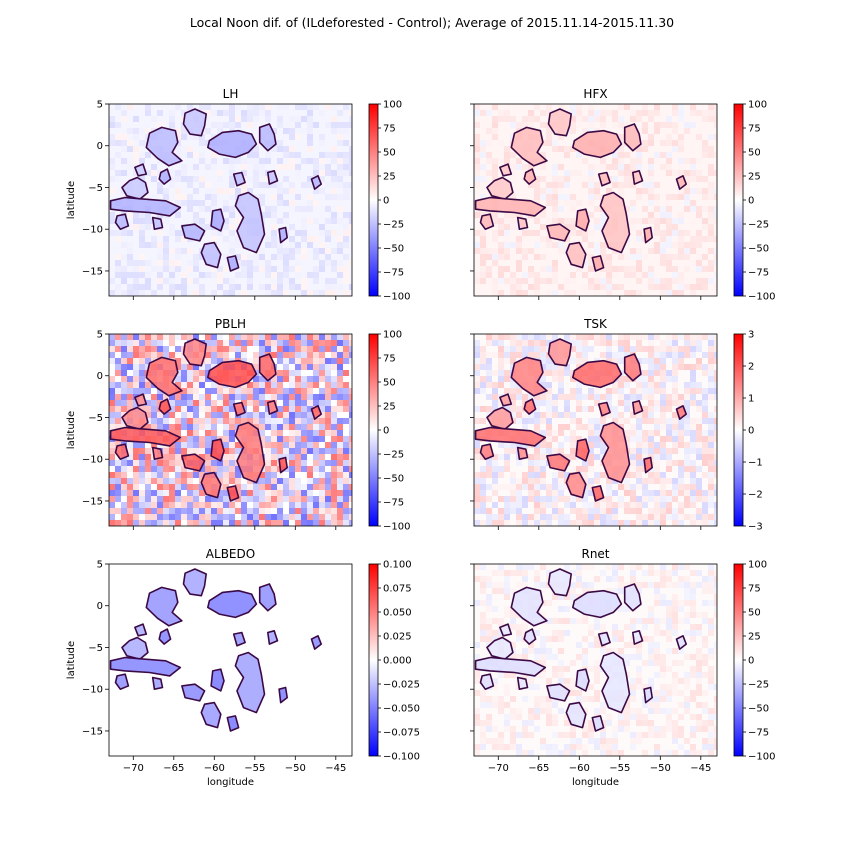  What do you see at coordinates (230, 554) in the screenshot?
I see `panel-title: ALBEDO` at bounding box center [230, 554].